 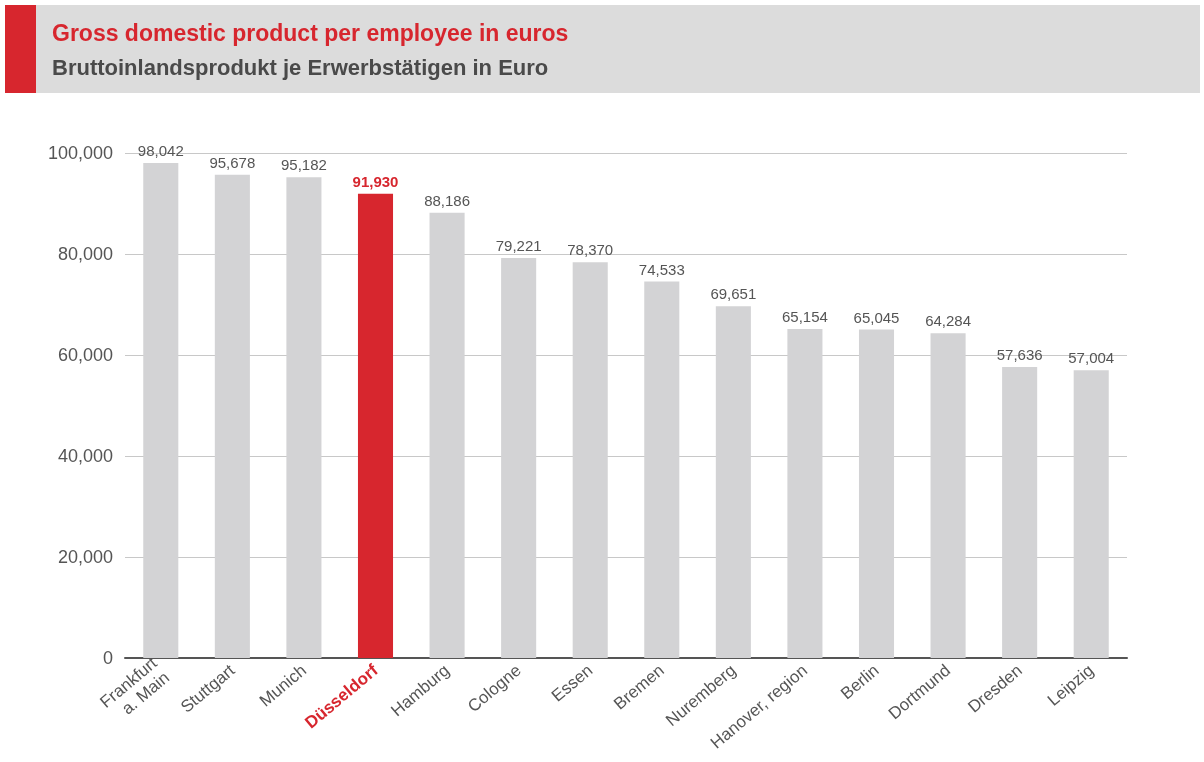 What do you see at coordinates (85, 557) in the screenshot?
I see `y-tick-label: 20,000` at bounding box center [85, 557].